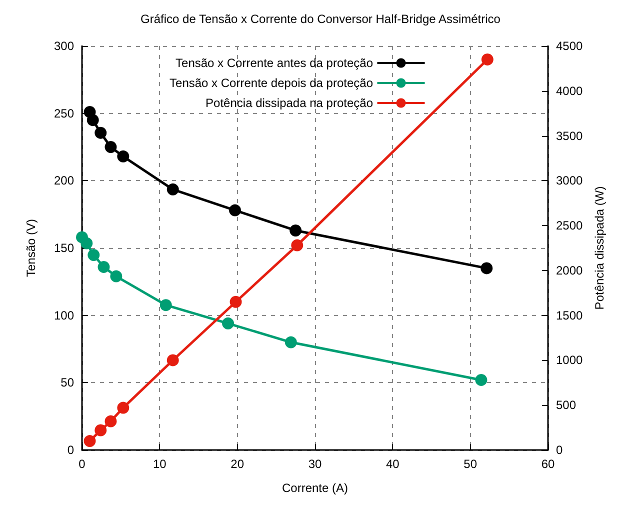 This screenshot has height=506, width=641. What do you see at coordinates (393, 464) in the screenshot?
I see `x-tick-label: 40` at bounding box center [393, 464].